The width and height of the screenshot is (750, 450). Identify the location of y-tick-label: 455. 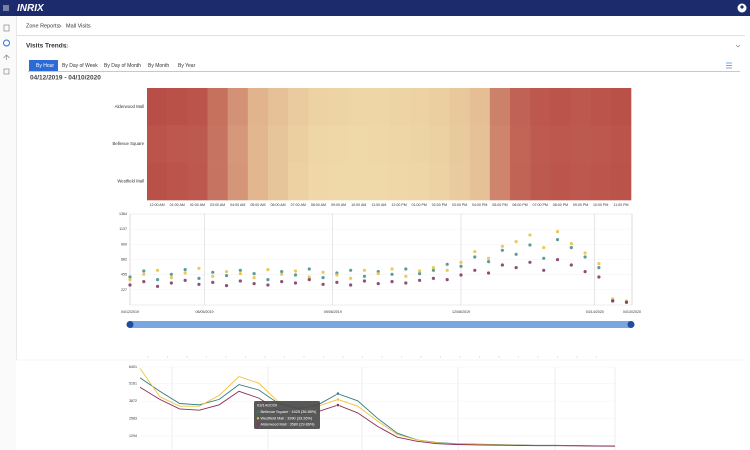
(124, 275).